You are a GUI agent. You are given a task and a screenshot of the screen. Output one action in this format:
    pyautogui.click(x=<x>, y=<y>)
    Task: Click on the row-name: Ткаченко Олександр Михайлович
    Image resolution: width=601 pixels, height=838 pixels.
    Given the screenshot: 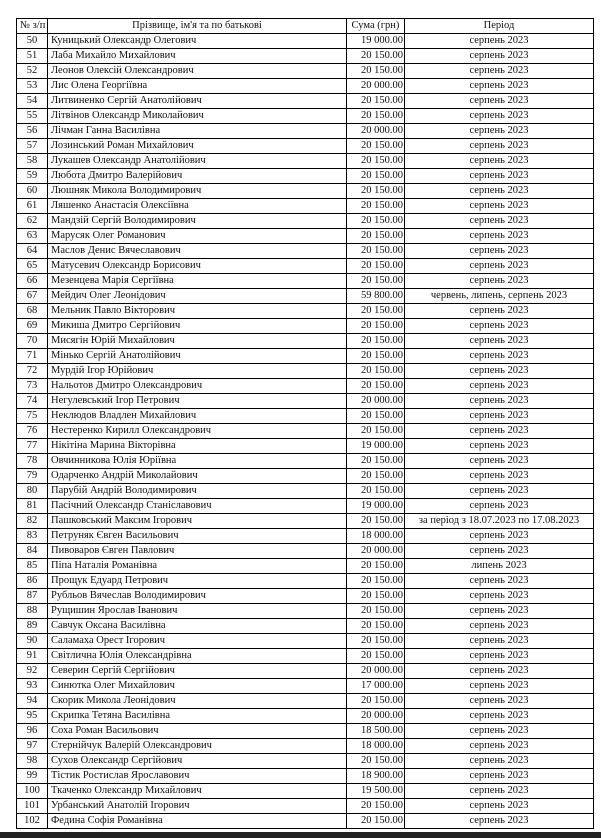 What is the action you would take?
    pyautogui.click(x=197, y=791)
    